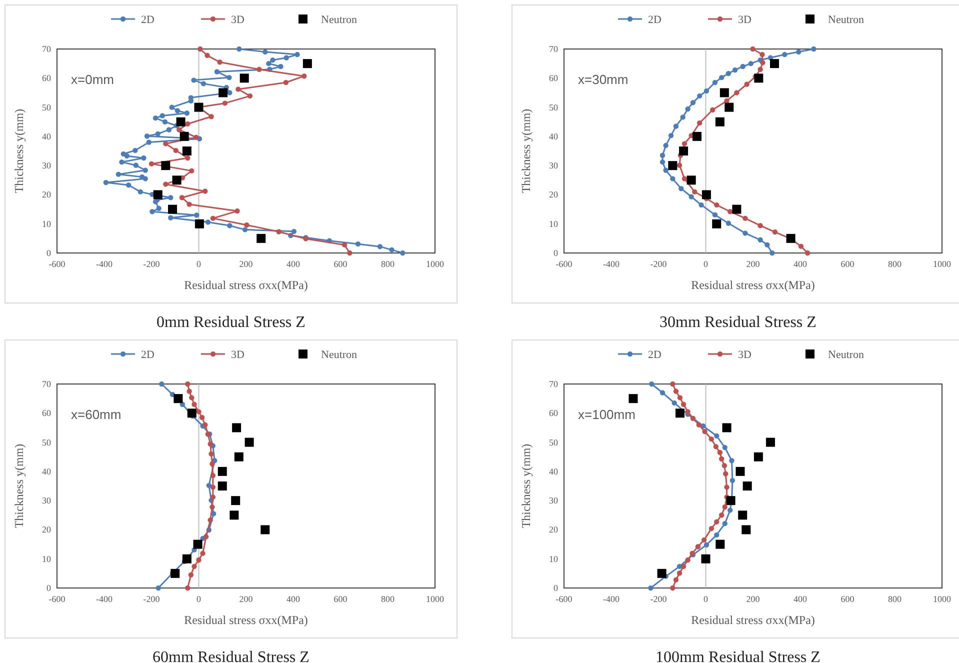 Image resolution: width=959 pixels, height=663 pixels. I want to click on x-tick-label: 400, so click(293, 599).